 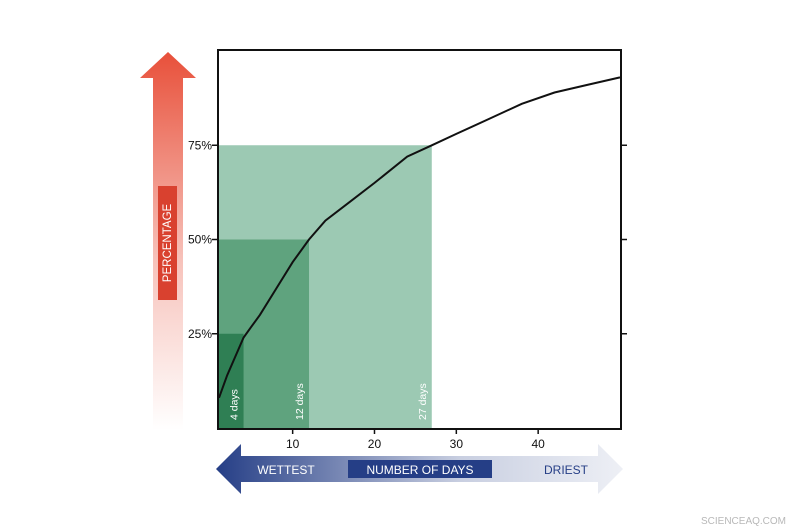 I want to click on percentage-label: PERCENTAGE, so click(x=168, y=242).